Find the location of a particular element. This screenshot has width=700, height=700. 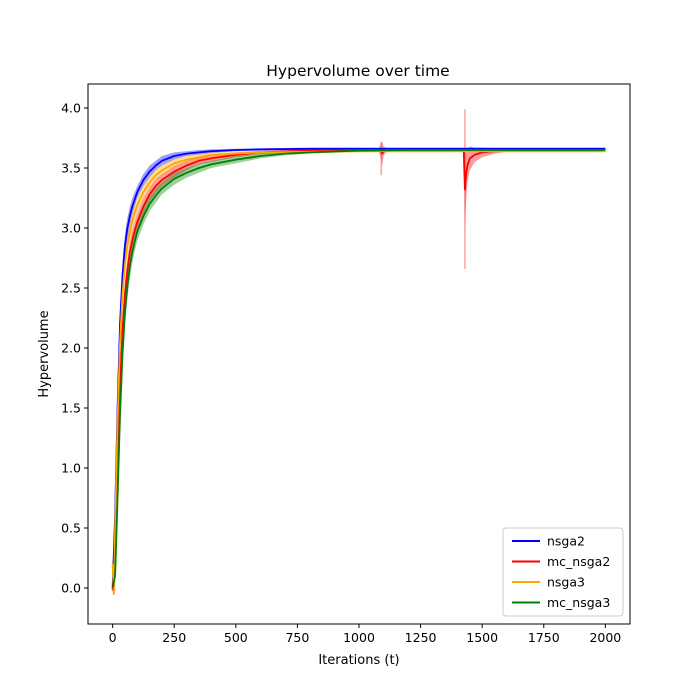

legend-label-nsga2: nsga2 is located at coordinates (566, 541).